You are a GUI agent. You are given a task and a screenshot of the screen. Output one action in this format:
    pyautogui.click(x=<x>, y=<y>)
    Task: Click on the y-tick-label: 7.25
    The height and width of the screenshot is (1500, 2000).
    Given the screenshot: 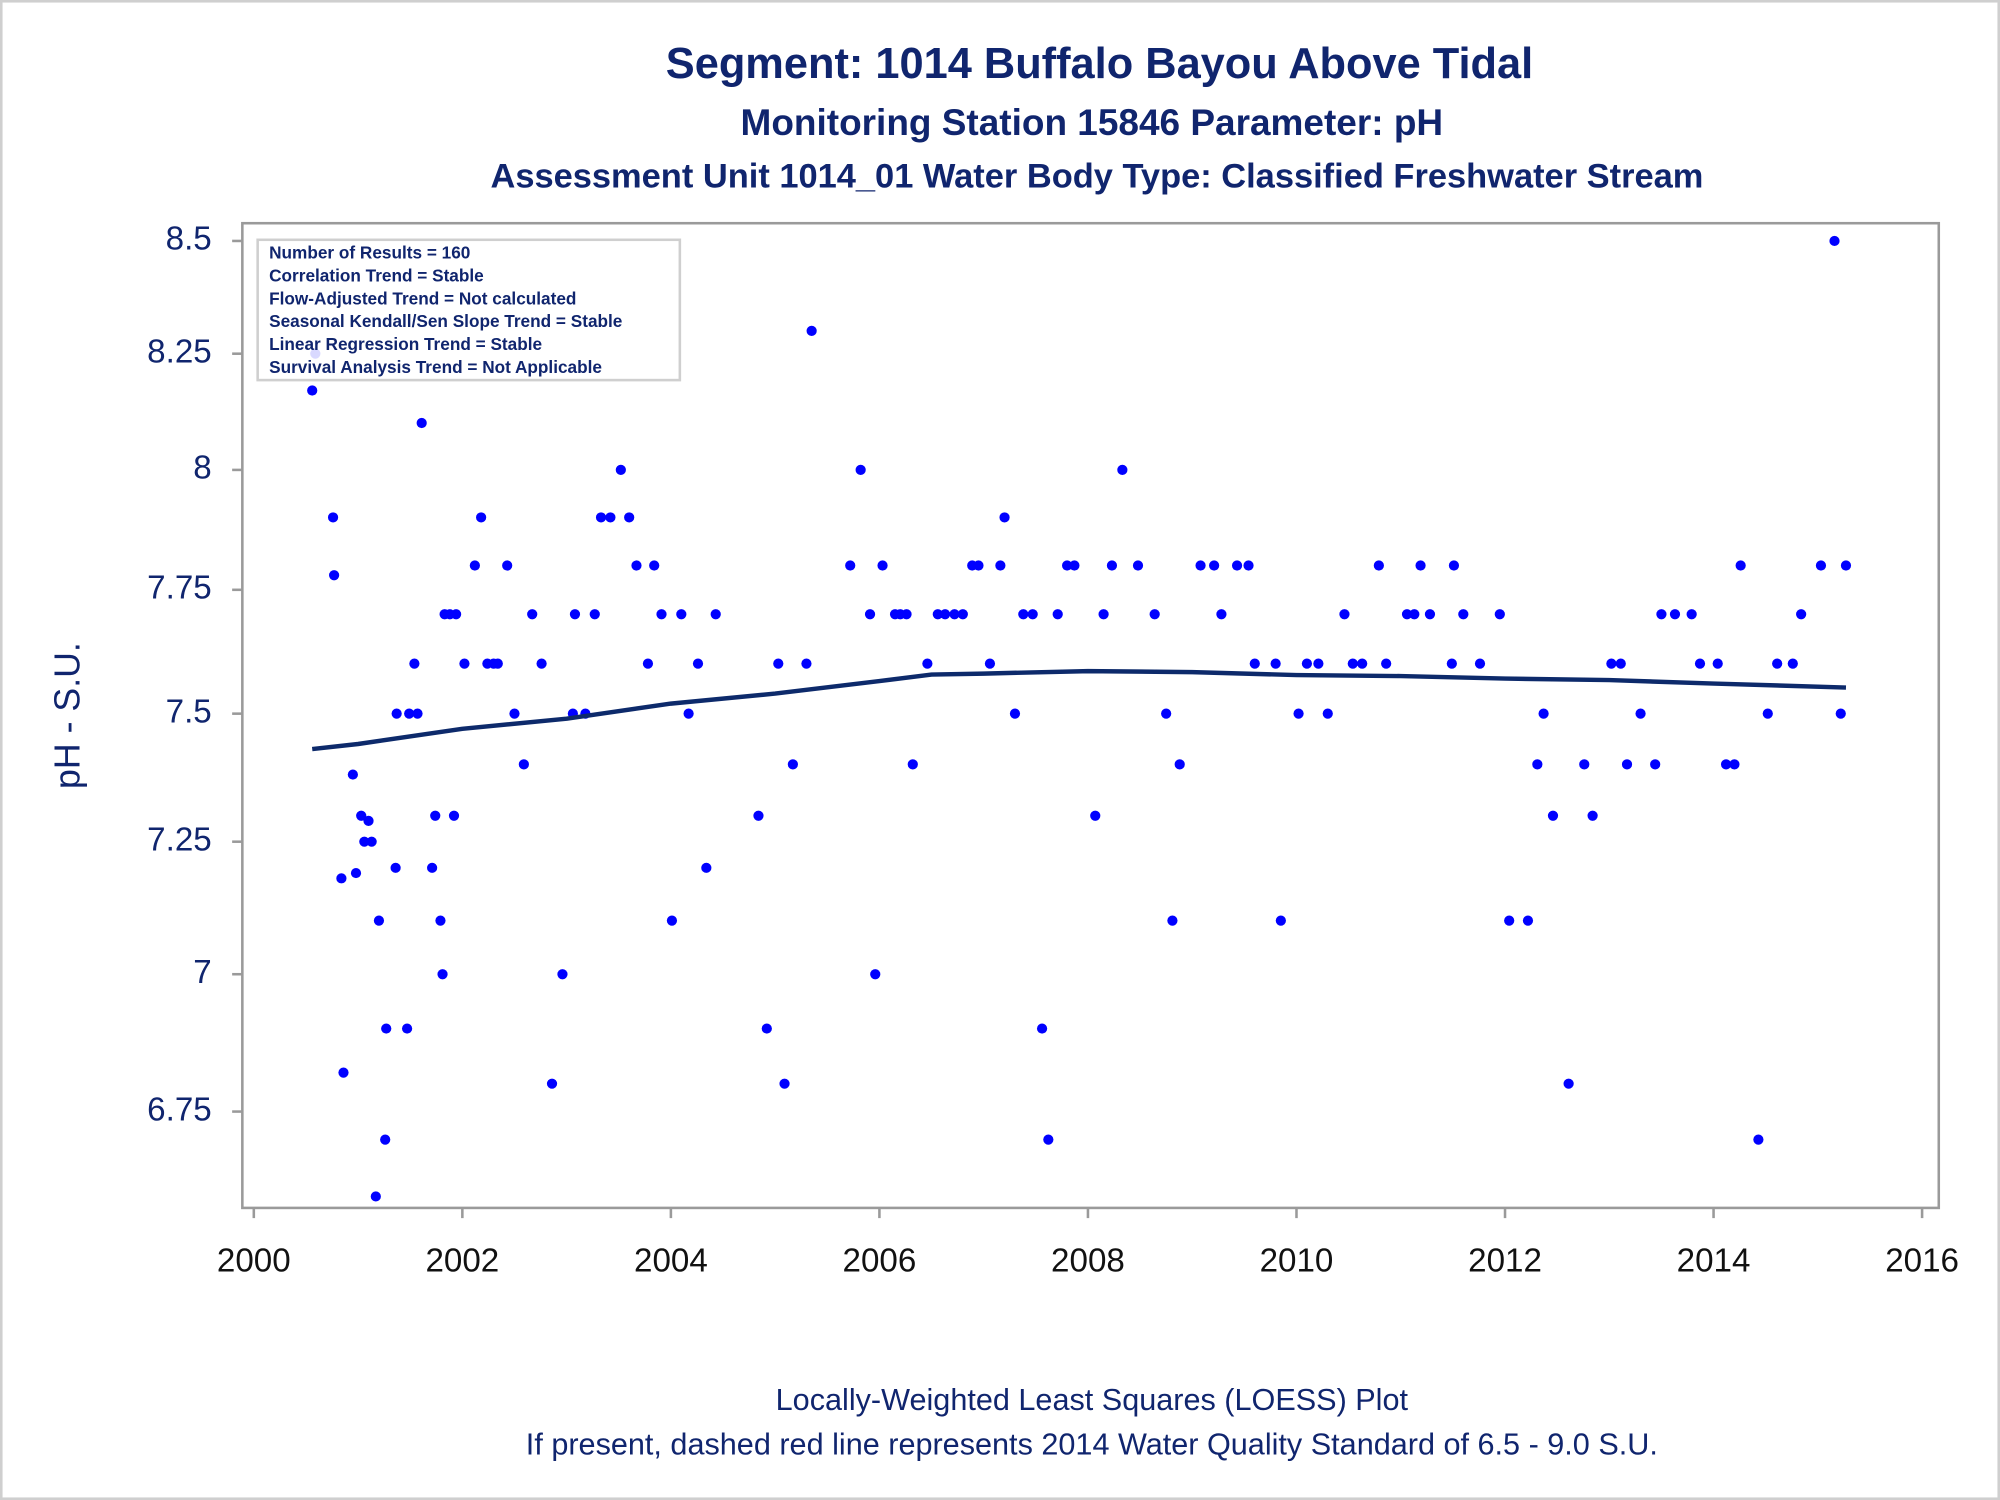 What is the action you would take?
    pyautogui.click(x=179, y=839)
    